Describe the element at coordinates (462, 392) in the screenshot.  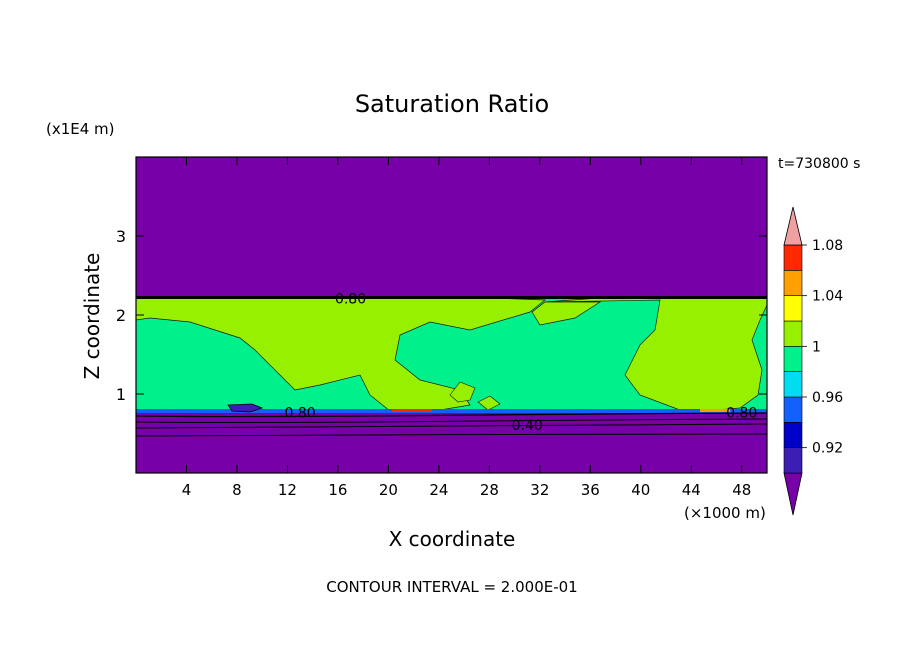
I see `small-blob` at that location.